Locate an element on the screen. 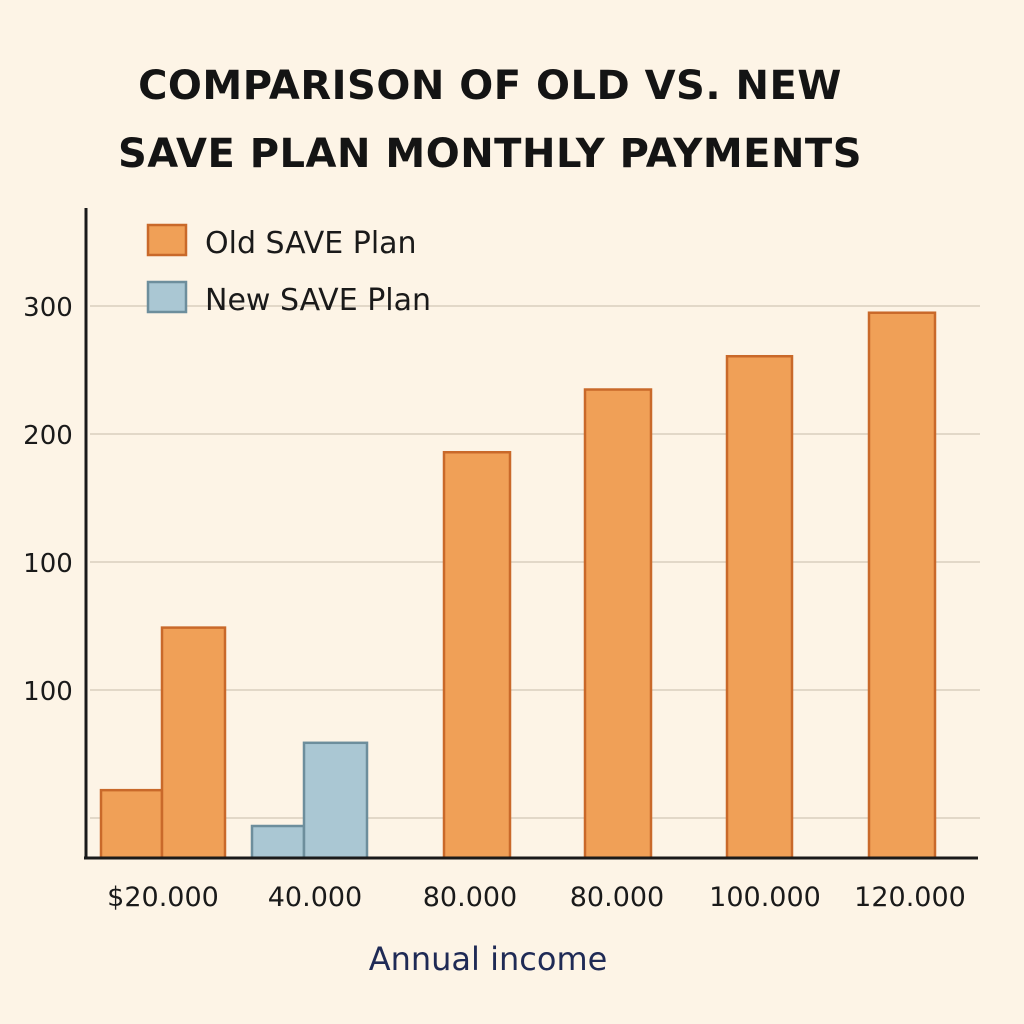 The image size is (1024, 1024). y-tick-label-2: 200 is located at coordinates (48, 436).